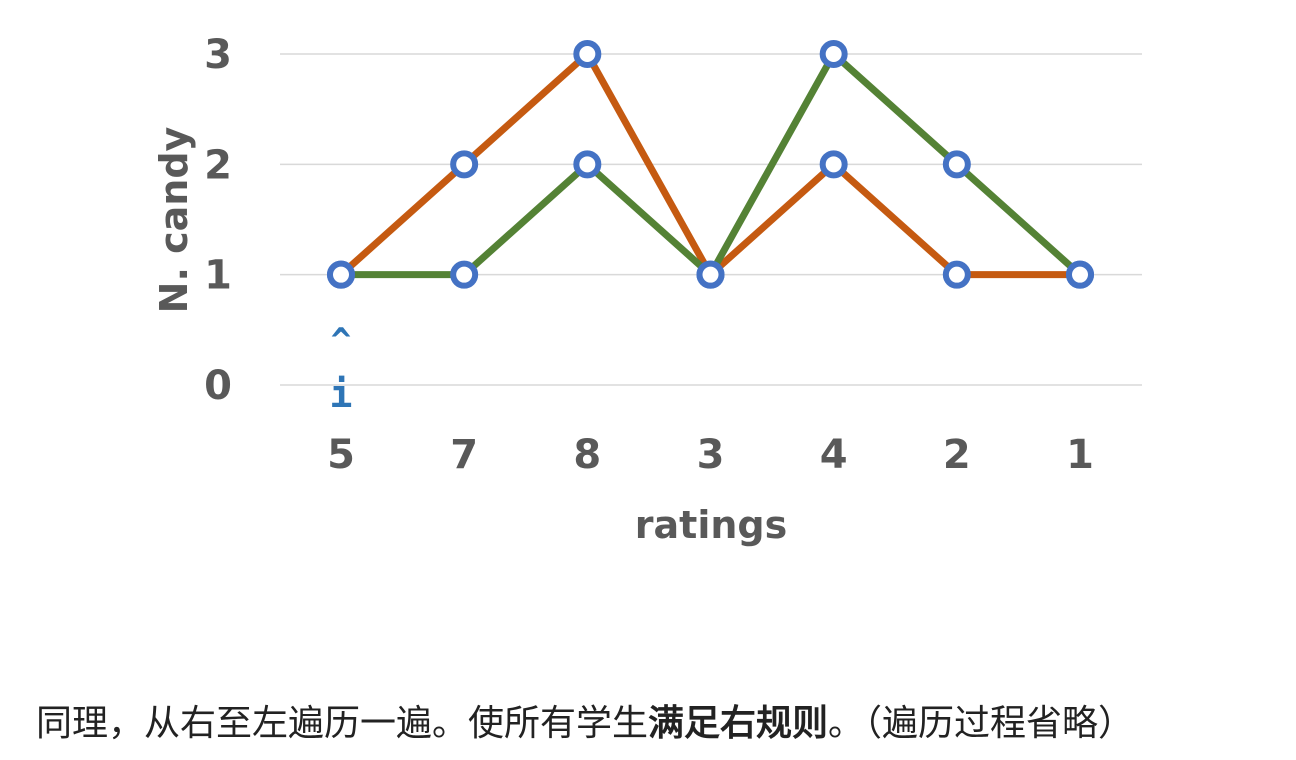 This screenshot has width=1296, height=760. What do you see at coordinates (342, 723) in the screenshot?
I see `caption-prefix: 同理，从右至左遍历一遍。使所有学生` at bounding box center [342, 723].